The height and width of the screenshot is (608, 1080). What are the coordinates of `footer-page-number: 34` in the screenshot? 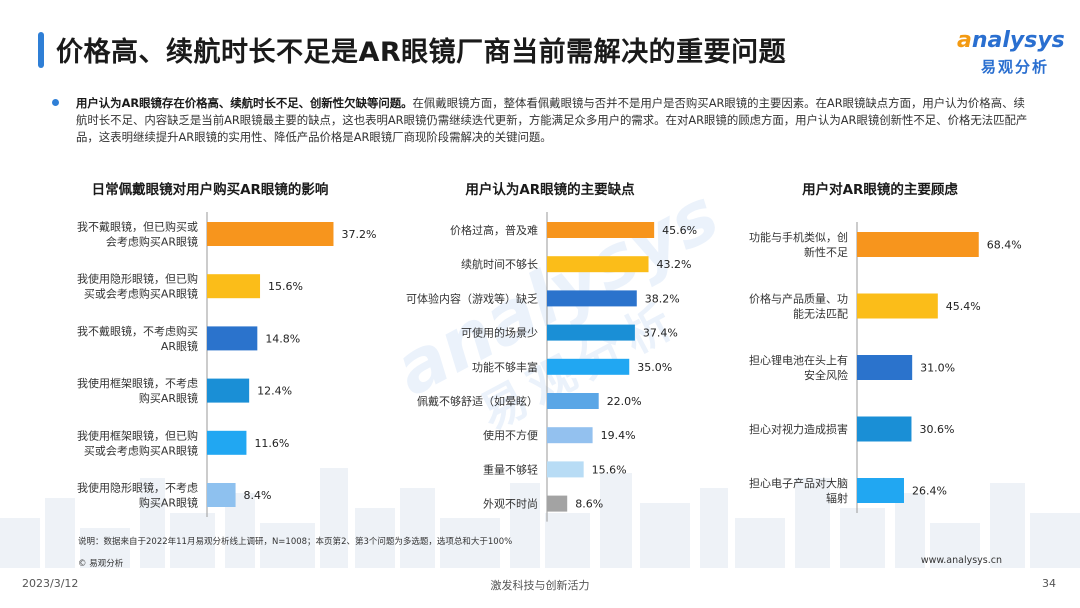 It's located at (1049, 583).